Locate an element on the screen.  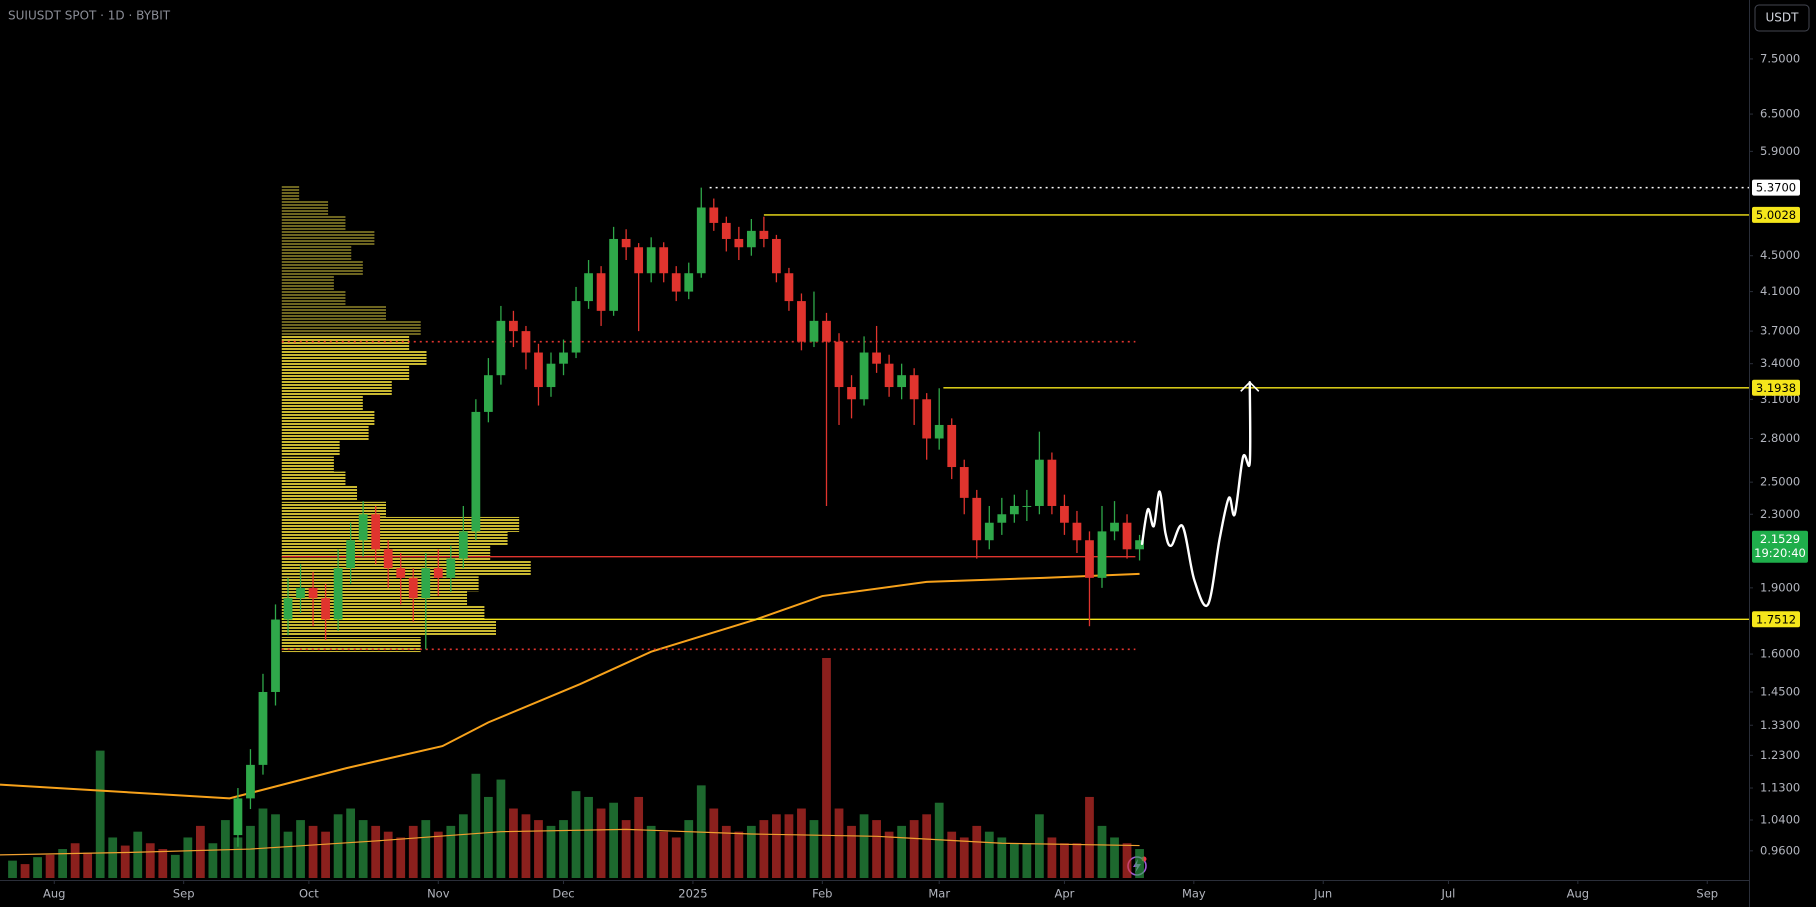
level-label: 1.7512 is located at coordinates (1776, 619).